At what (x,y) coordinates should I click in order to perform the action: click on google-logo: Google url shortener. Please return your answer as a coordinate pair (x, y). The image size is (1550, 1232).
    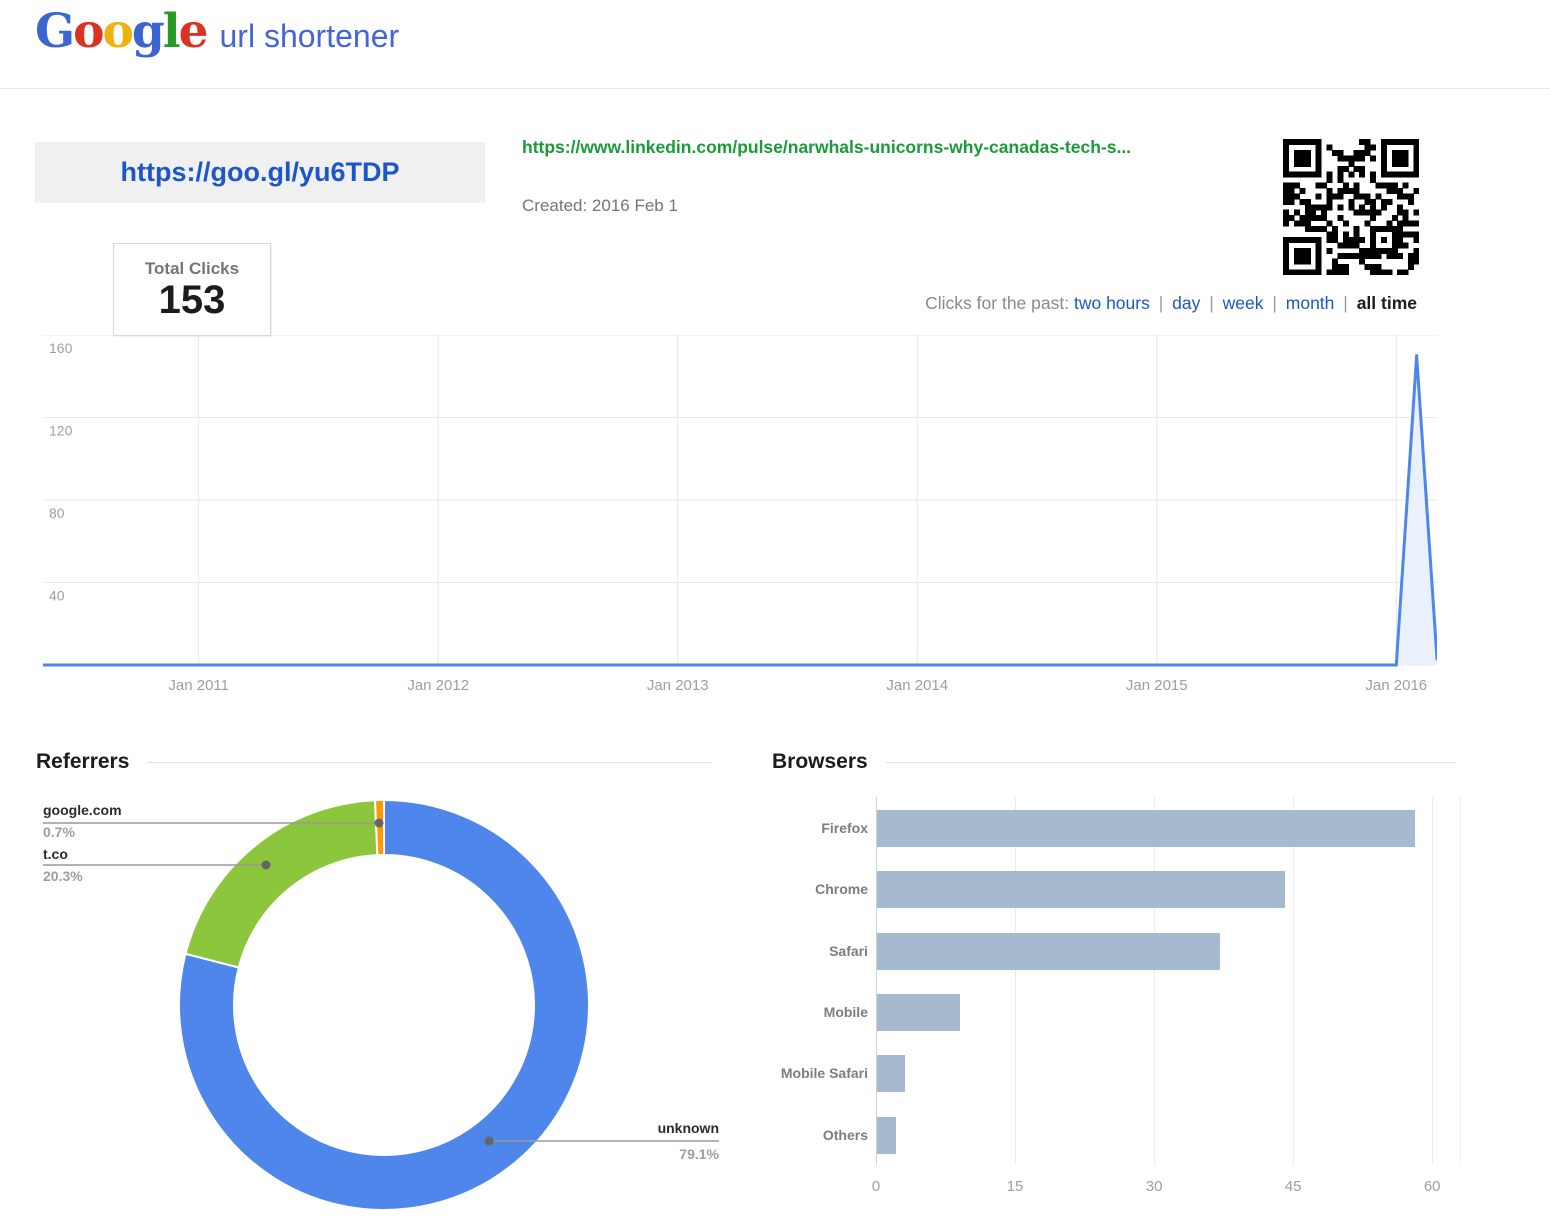
    Looking at the image, I should click on (217, 31).